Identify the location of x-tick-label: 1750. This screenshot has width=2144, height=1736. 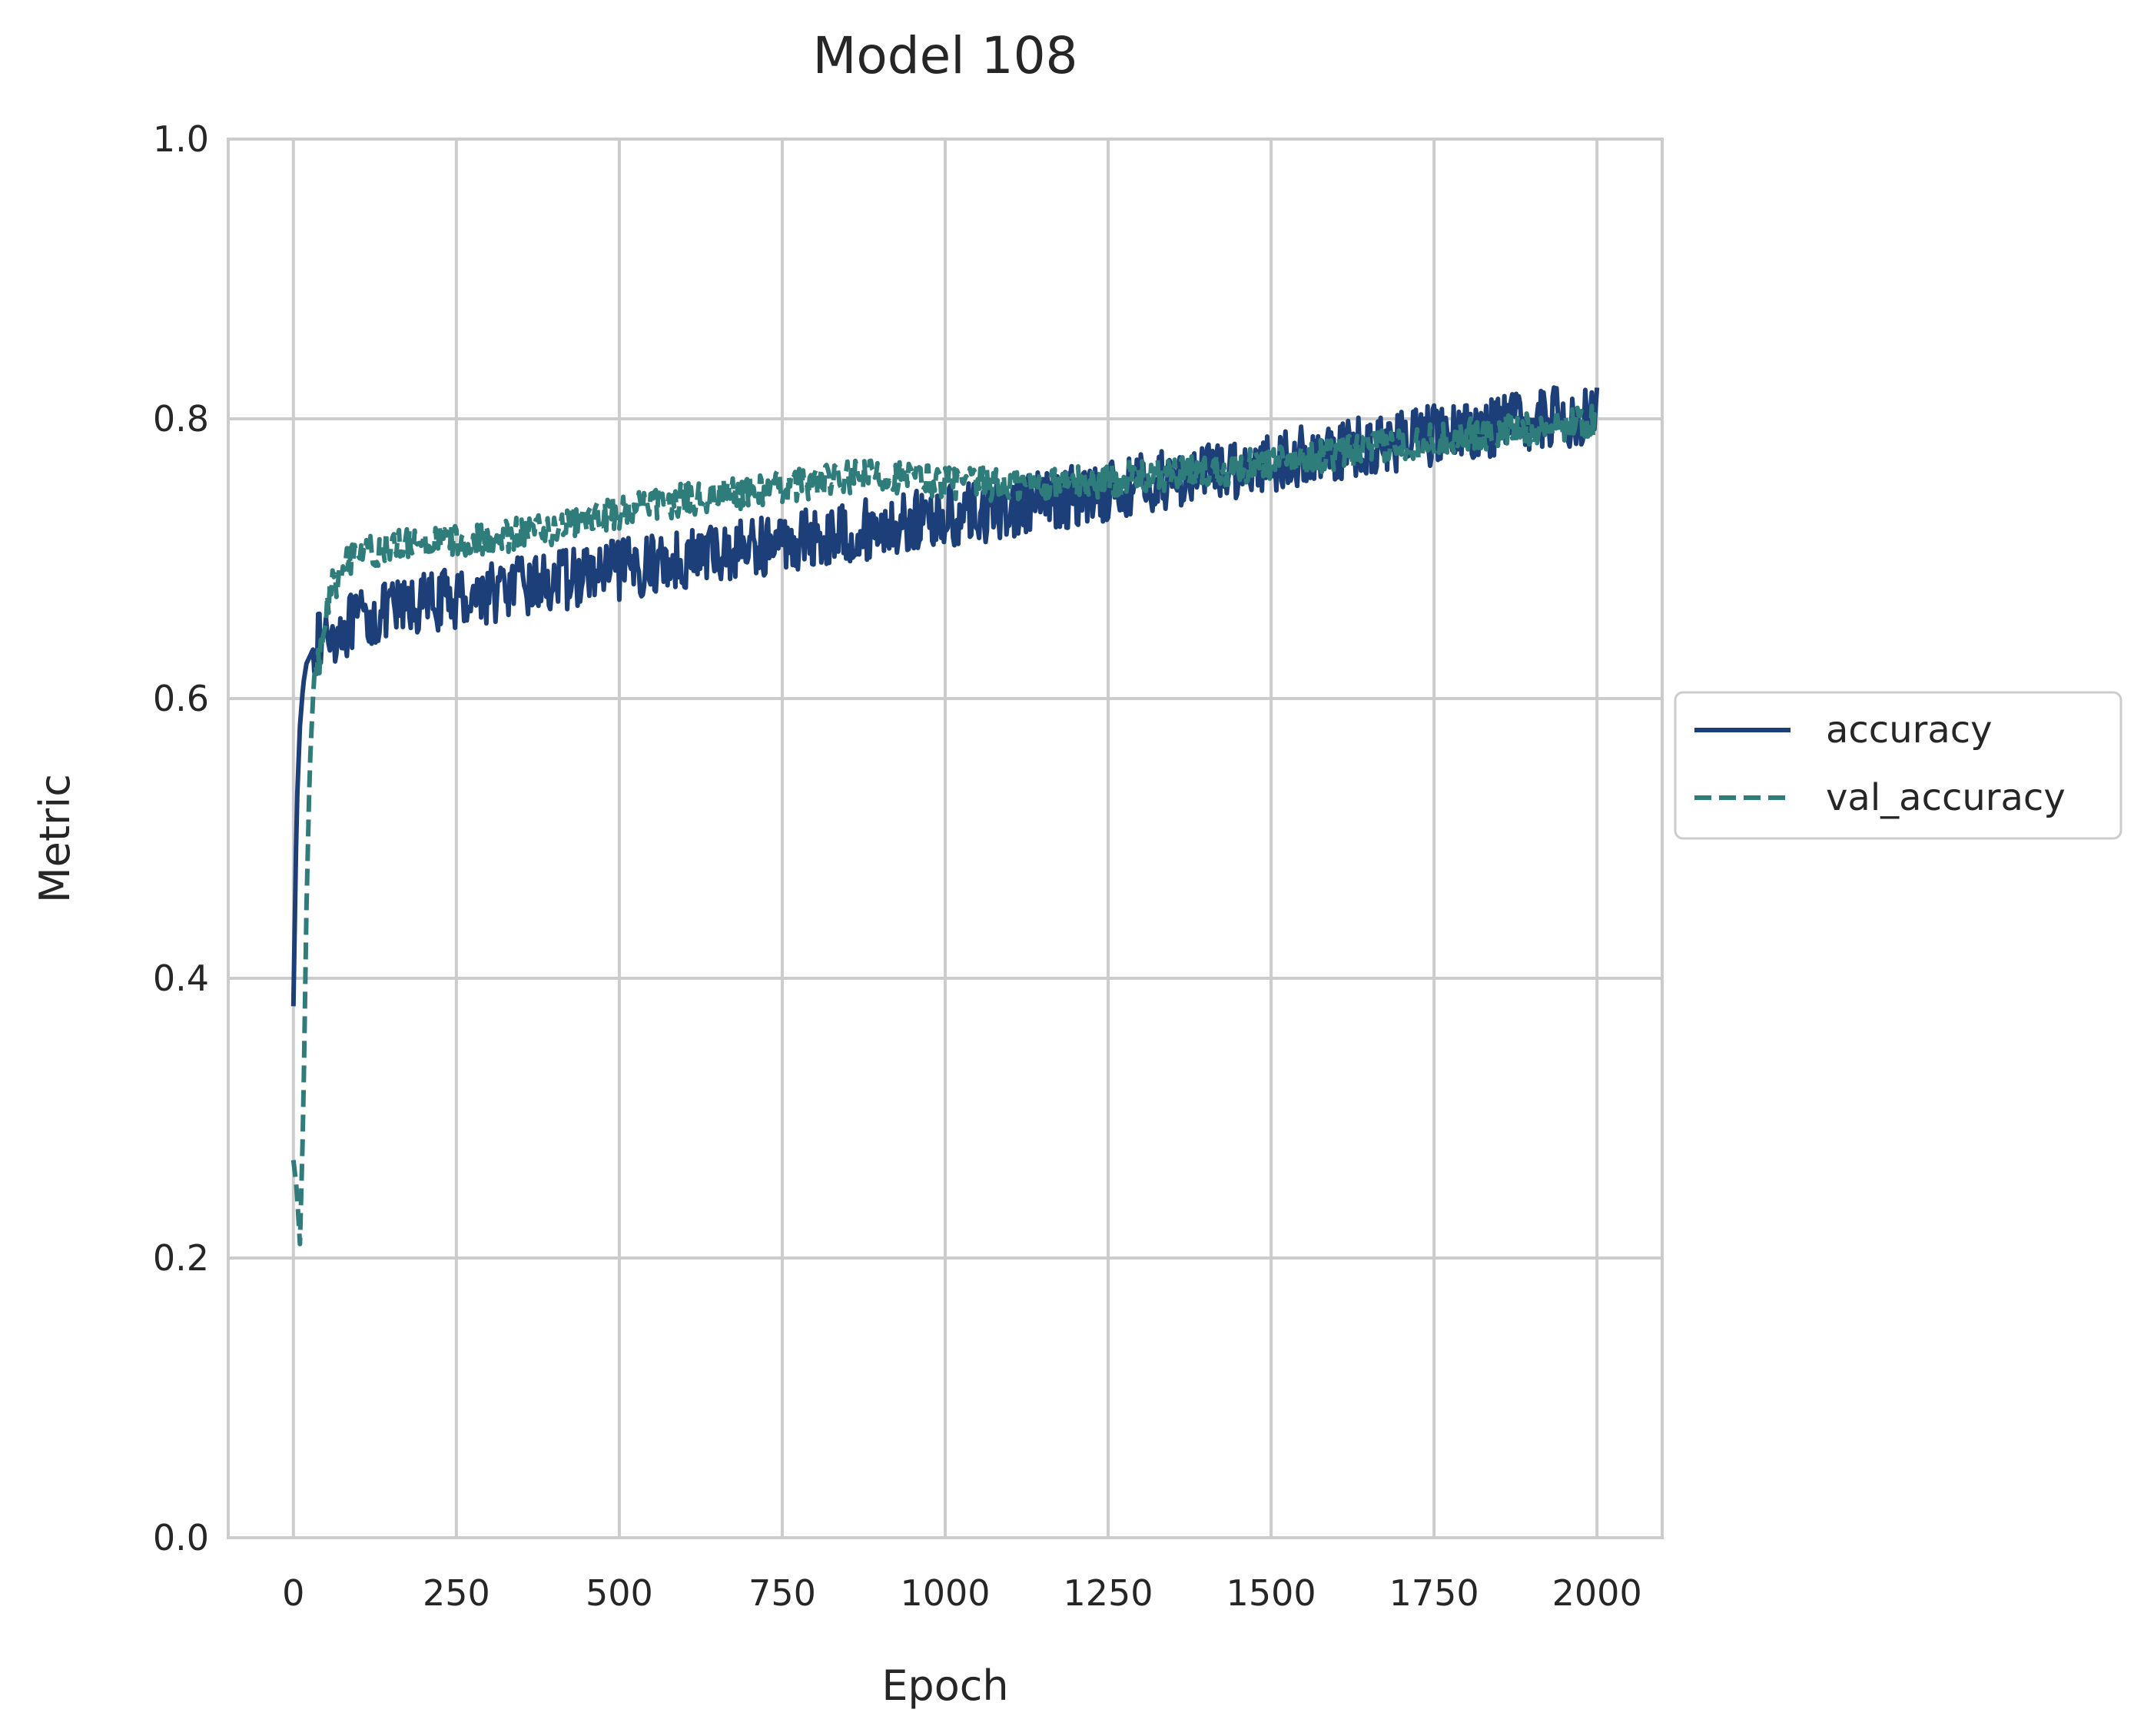
(1434, 1593).